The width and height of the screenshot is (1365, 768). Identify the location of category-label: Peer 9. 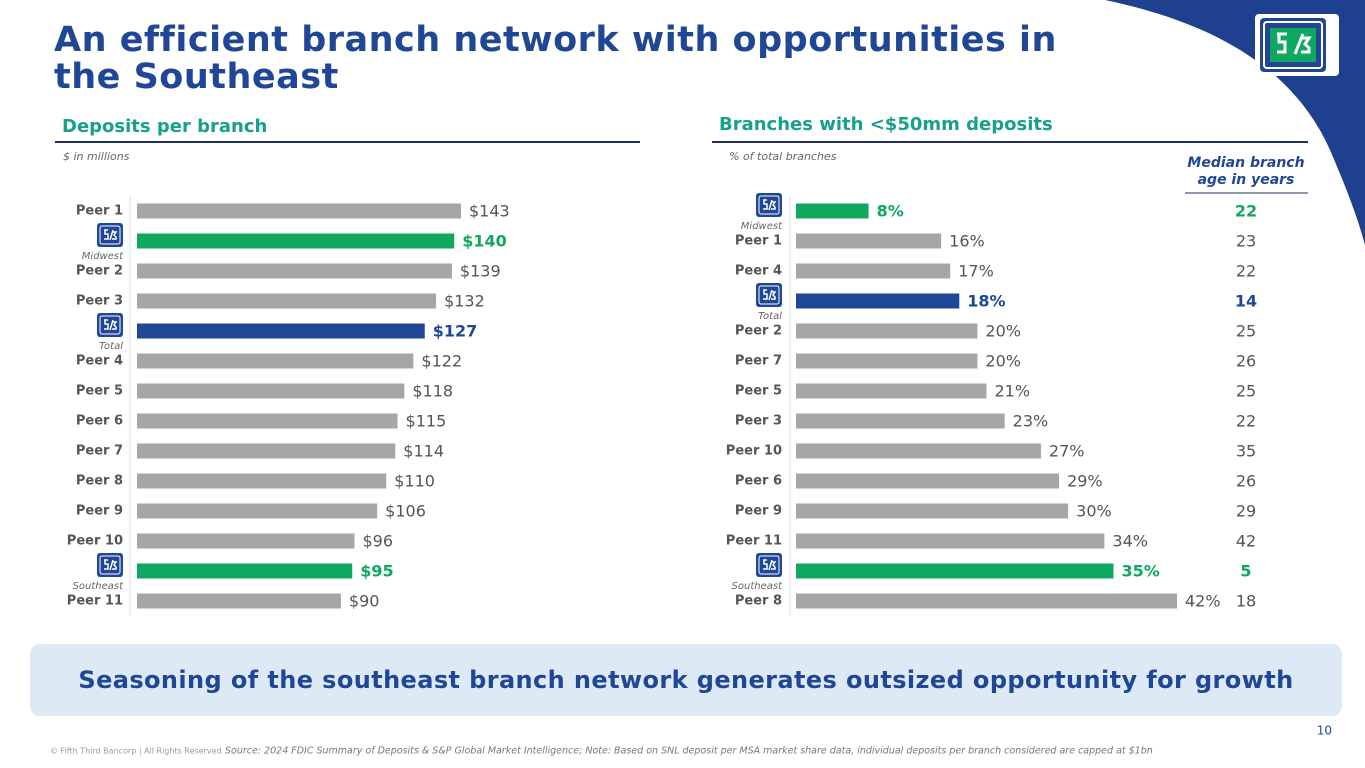
(758, 511).